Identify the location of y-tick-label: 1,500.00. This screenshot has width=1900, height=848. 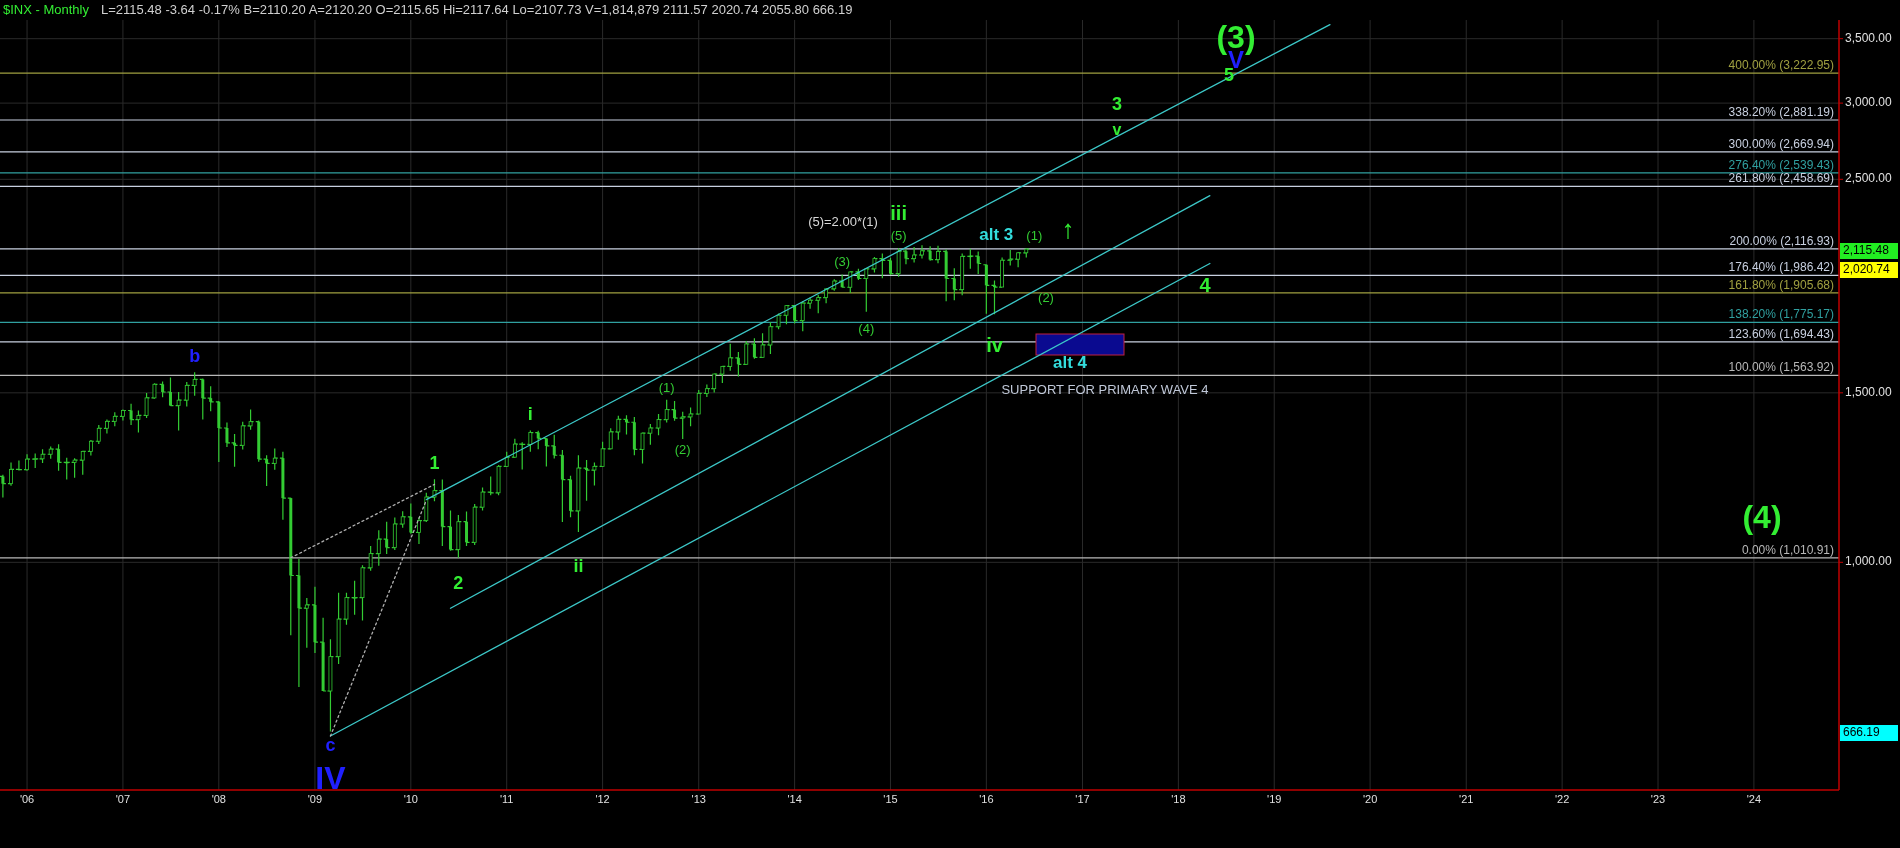
(1869, 392).